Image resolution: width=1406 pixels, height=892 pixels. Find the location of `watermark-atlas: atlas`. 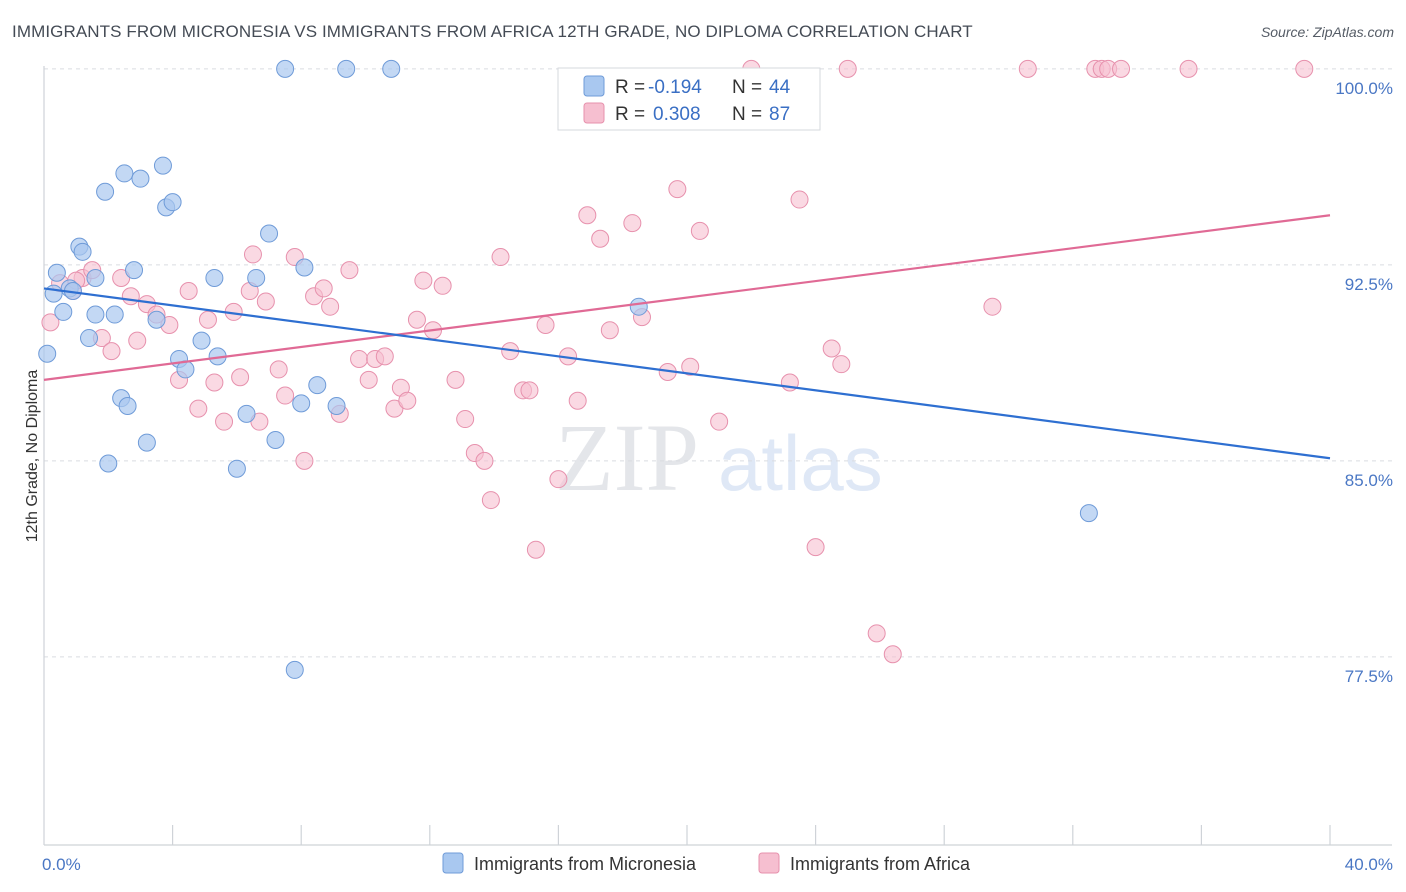

watermark-atlas: atlas is located at coordinates (800, 463).